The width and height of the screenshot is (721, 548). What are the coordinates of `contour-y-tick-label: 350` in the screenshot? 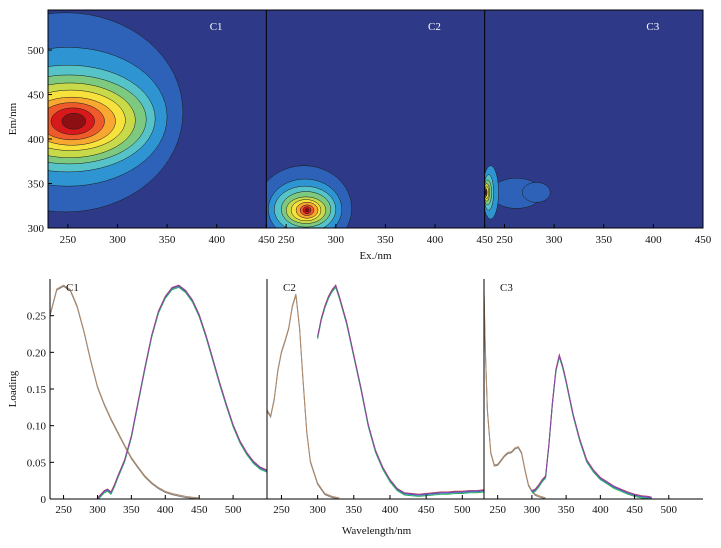 It's located at (36, 185).